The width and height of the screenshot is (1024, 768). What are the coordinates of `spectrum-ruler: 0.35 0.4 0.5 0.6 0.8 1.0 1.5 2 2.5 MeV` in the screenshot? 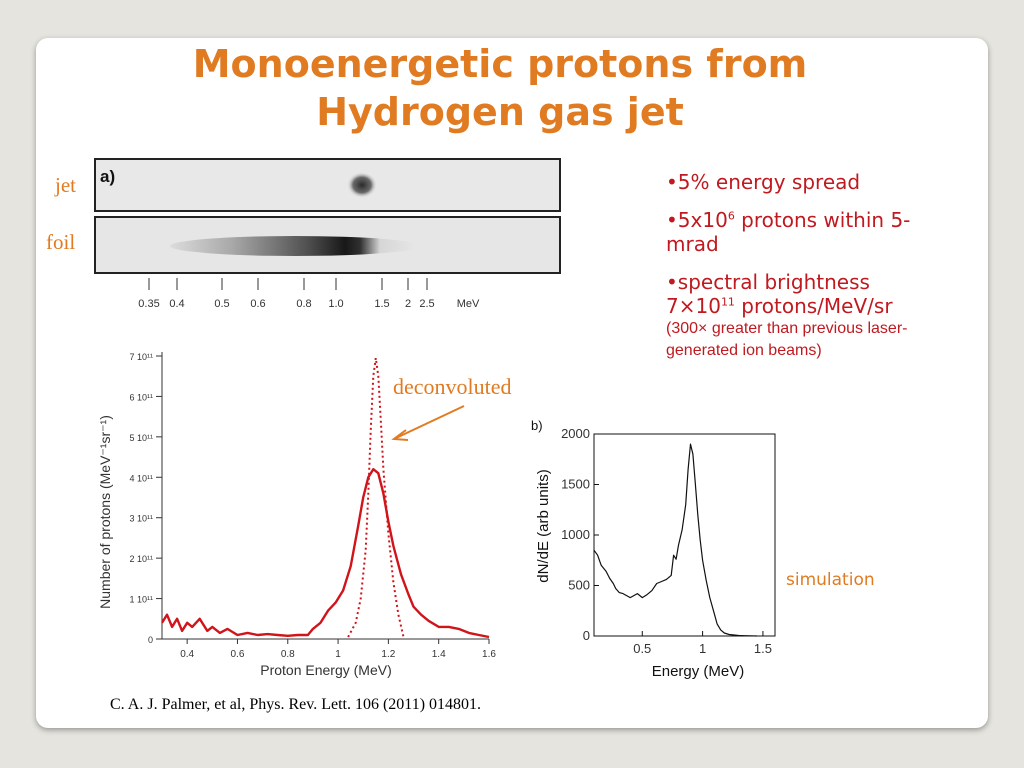 It's located at (309, 294).